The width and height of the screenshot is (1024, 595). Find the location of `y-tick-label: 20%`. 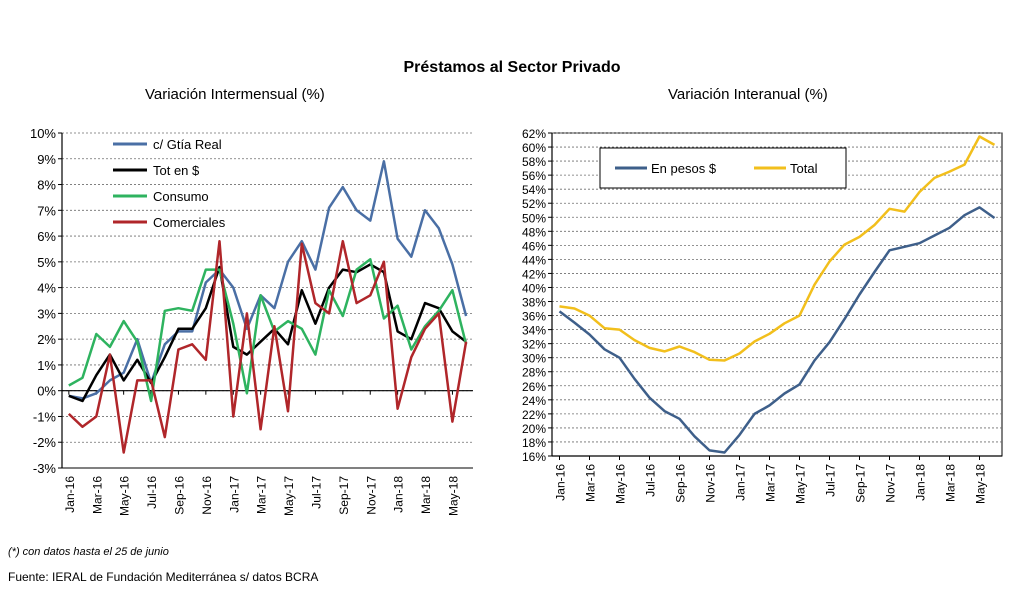

y-tick-label: 20% is located at coordinates (534, 429).